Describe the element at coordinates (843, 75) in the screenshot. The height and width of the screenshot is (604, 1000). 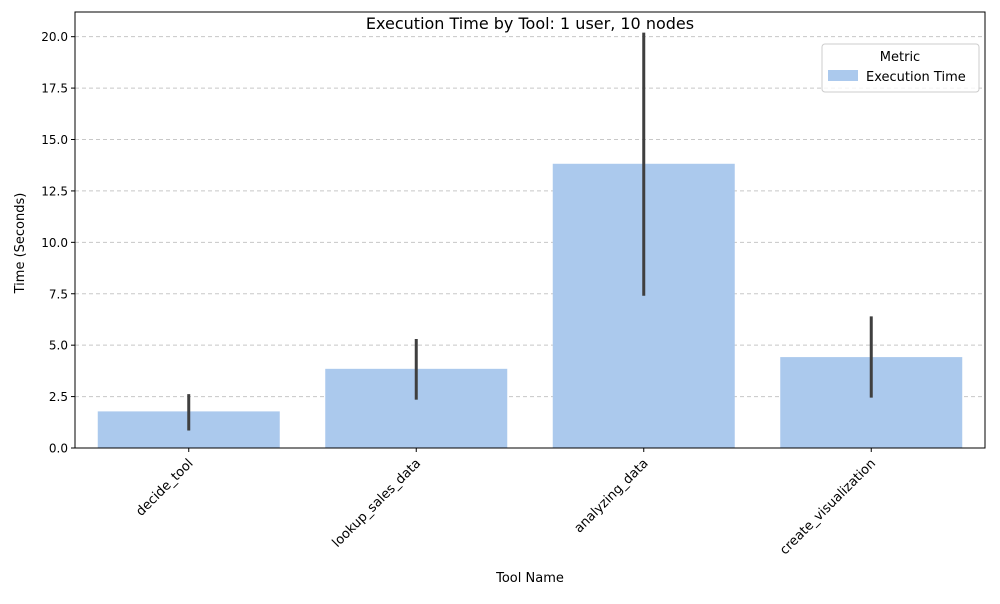
I see `legend-swatch` at that location.